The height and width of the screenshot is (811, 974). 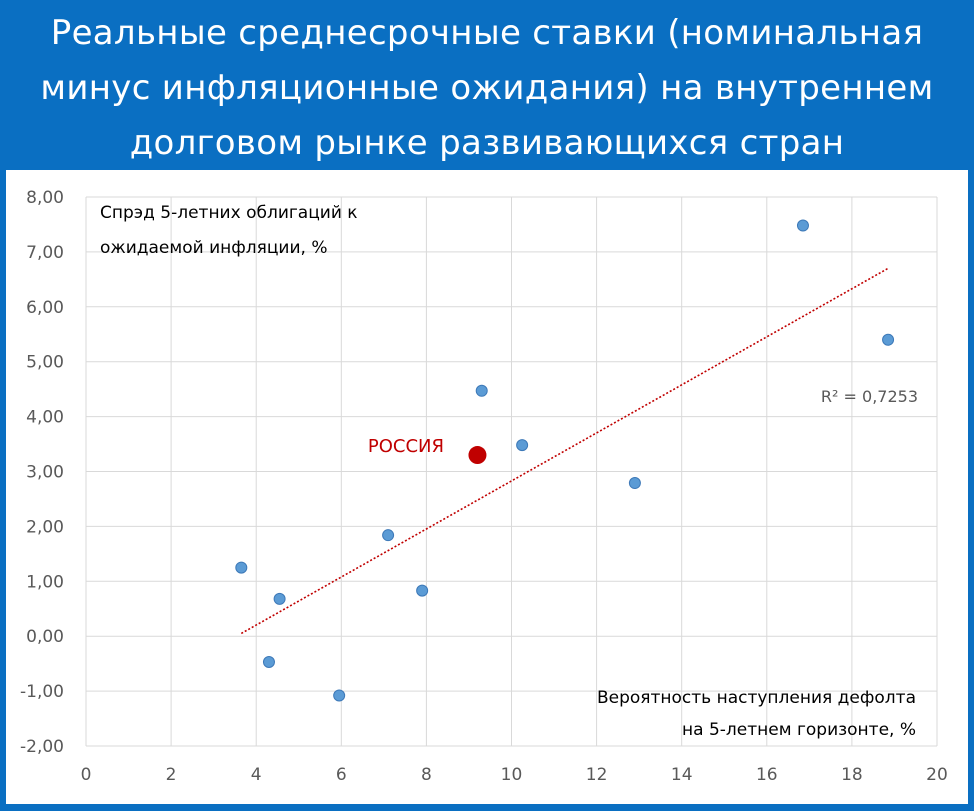 What do you see at coordinates (756, 698) in the screenshot?
I see `x-axis-label-line-1: Вероятность наступления дефолта` at bounding box center [756, 698].